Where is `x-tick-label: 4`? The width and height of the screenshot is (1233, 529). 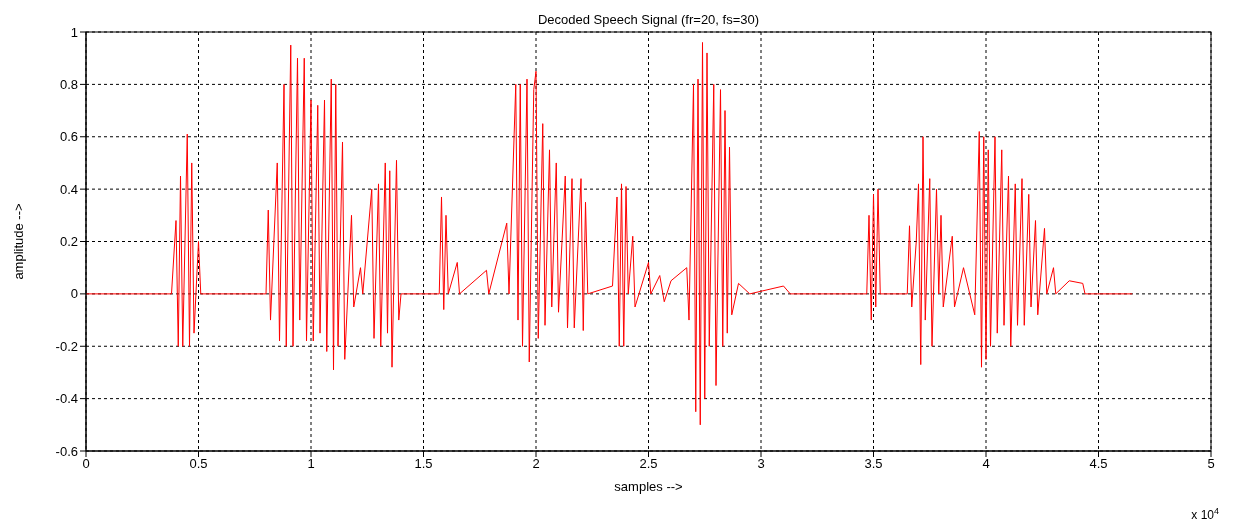 x-tick-label: 4 is located at coordinates (986, 464).